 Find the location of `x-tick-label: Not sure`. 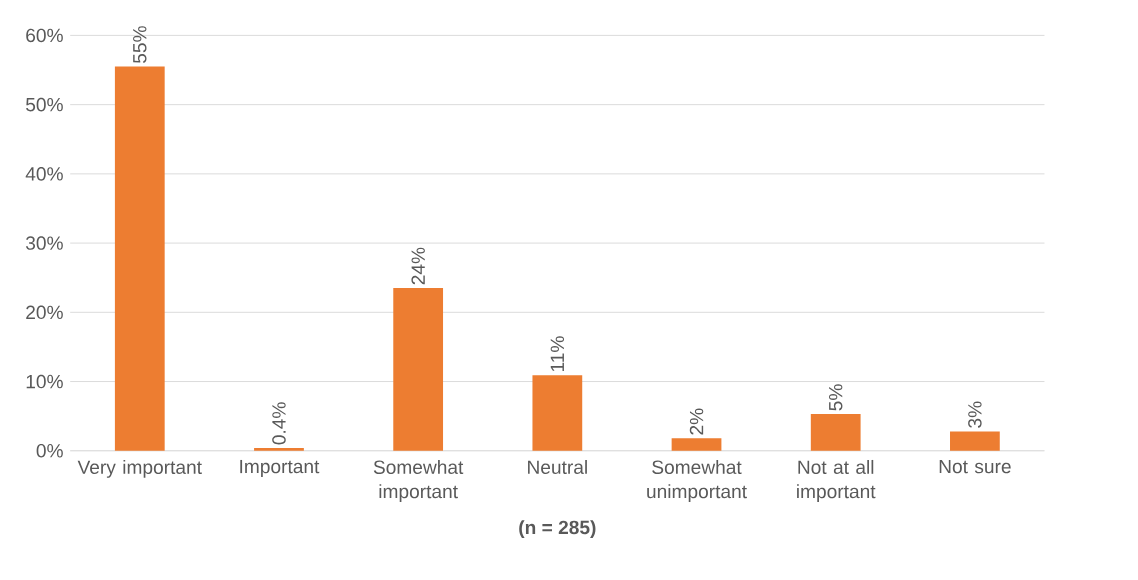

x-tick-label: Not sure is located at coordinates (975, 466).